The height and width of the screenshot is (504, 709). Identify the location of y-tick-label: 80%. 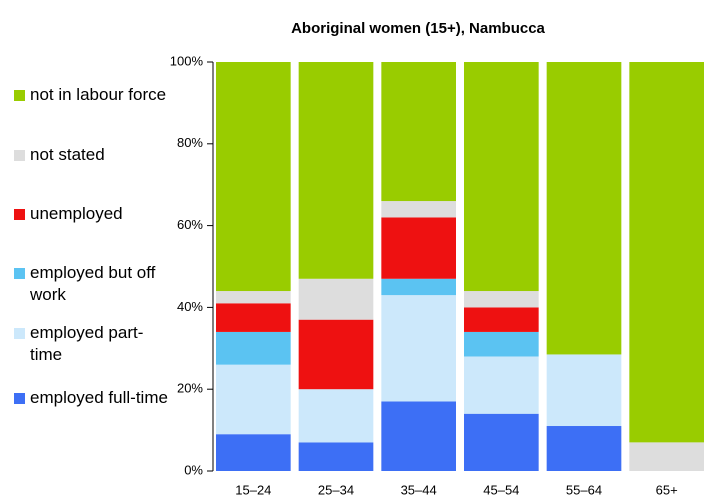
(190, 142).